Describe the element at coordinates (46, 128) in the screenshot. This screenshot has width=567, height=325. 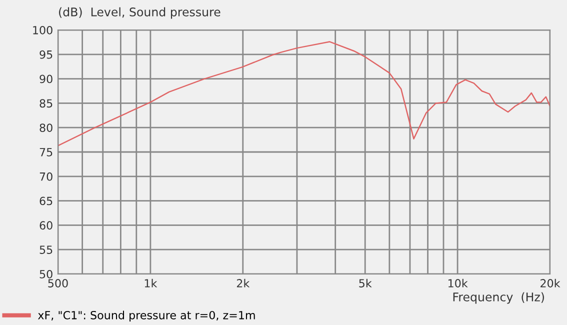
I see `y-tick-label: 80` at that location.